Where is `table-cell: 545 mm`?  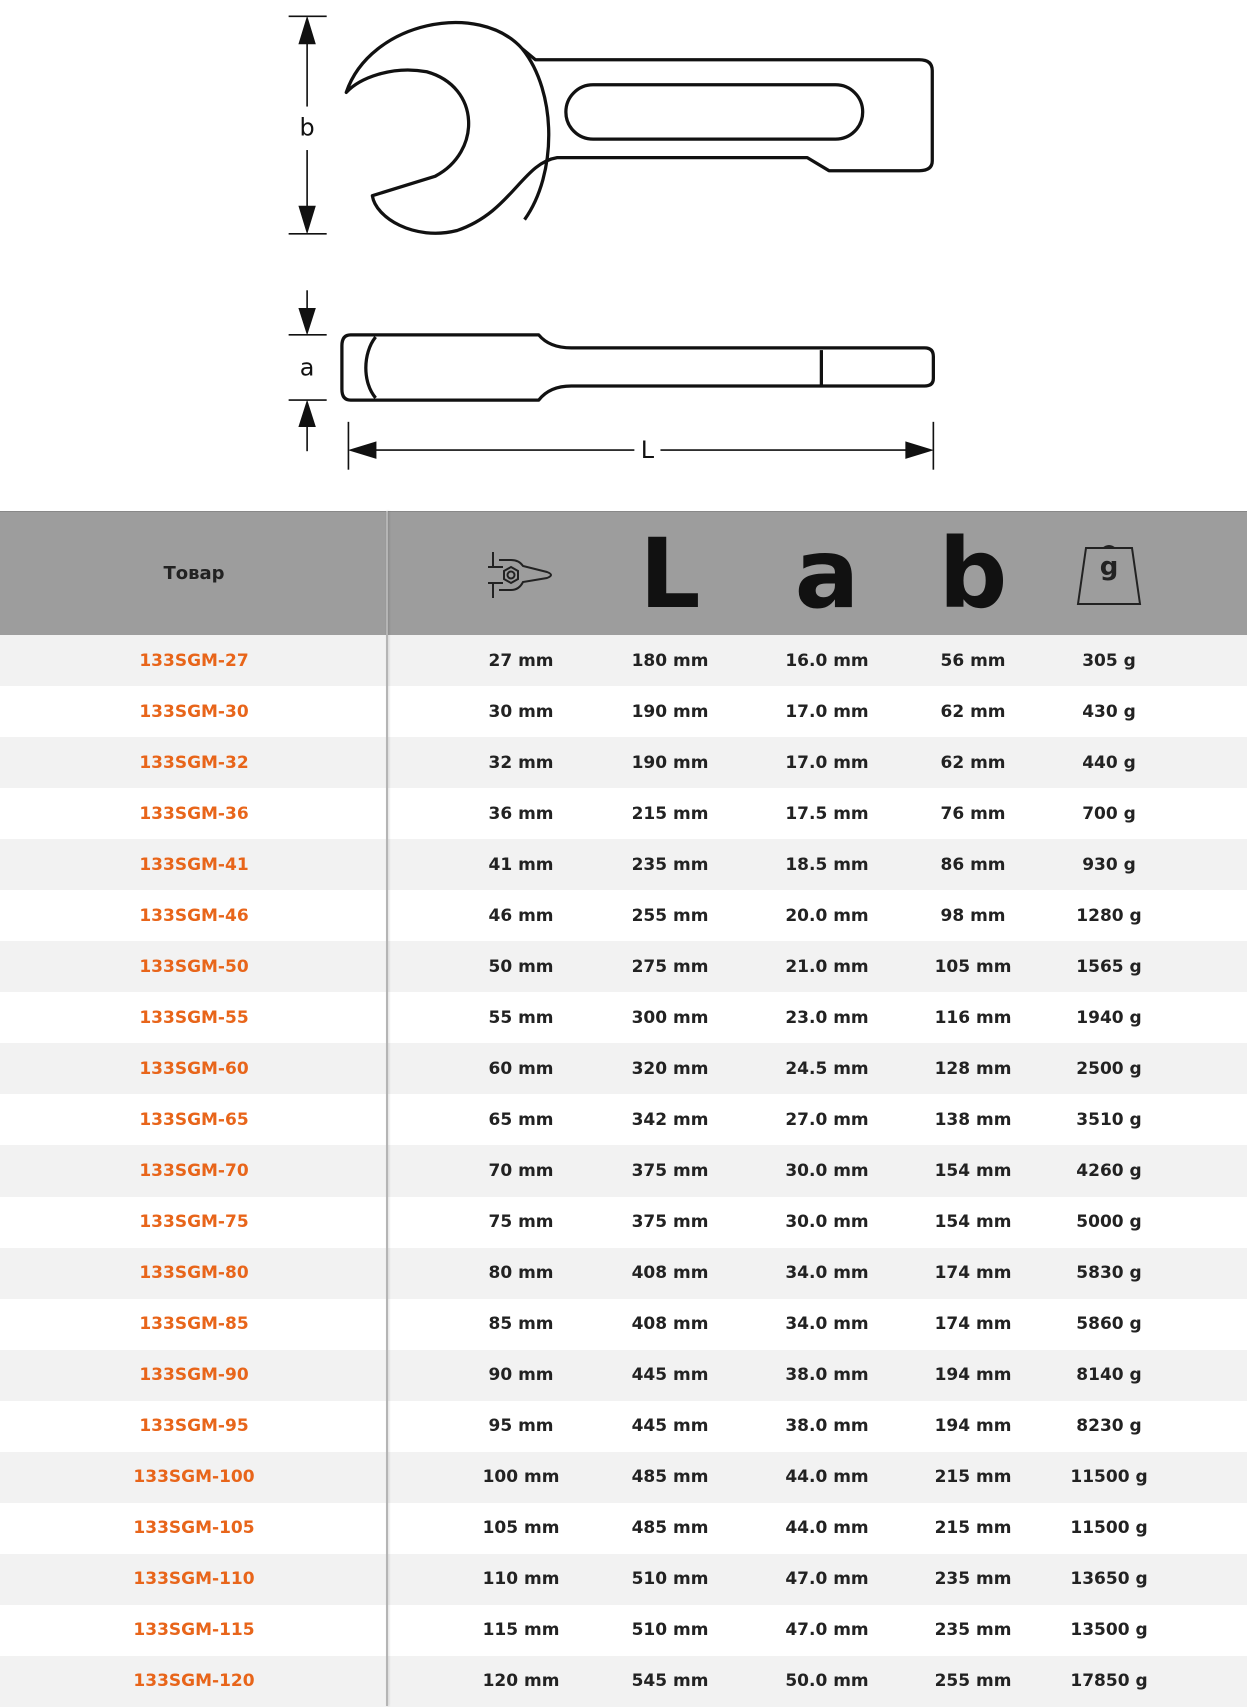 table-cell: 545 mm is located at coordinates (670, 1681).